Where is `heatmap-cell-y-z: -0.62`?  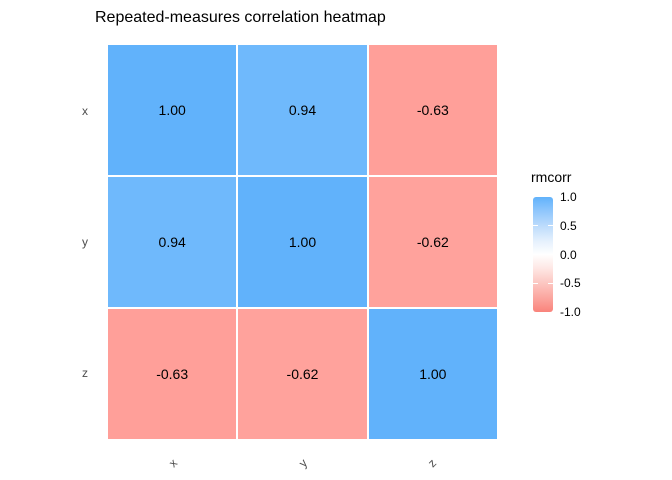
heatmap-cell-y-z: -0.62 is located at coordinates (432, 242).